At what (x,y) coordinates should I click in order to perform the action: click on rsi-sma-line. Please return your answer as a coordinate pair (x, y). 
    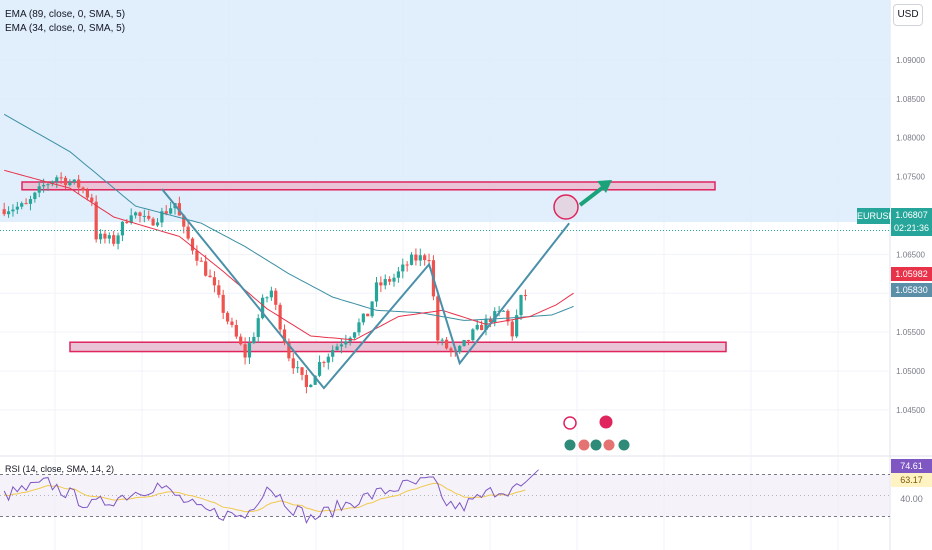
    Looking at the image, I should click on (265, 497).